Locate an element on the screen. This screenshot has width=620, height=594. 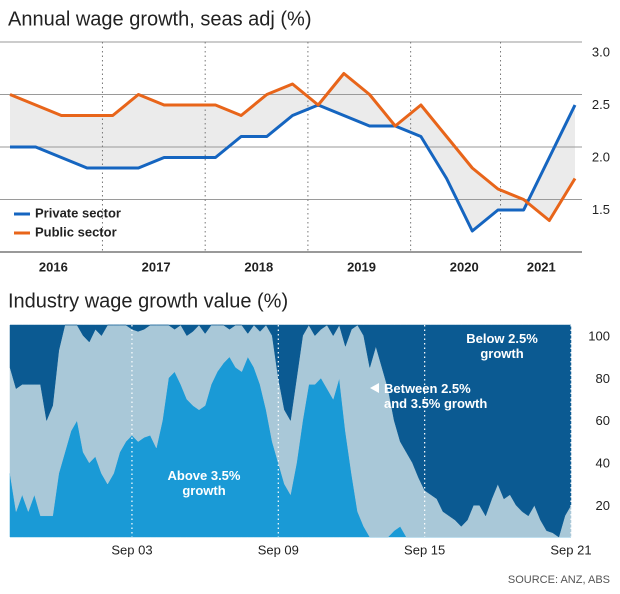
x-tick-label: 2020 is located at coordinates (464, 266).